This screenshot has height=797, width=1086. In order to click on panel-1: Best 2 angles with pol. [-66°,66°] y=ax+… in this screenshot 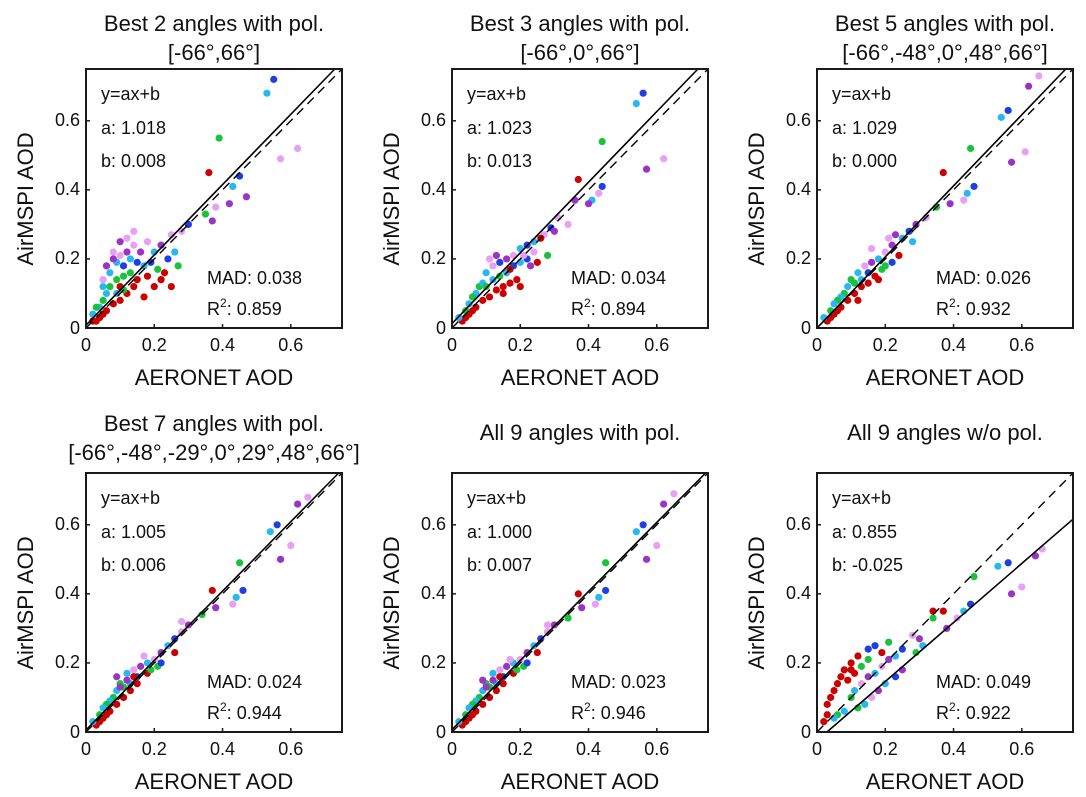, I will do `click(178, 200)`.